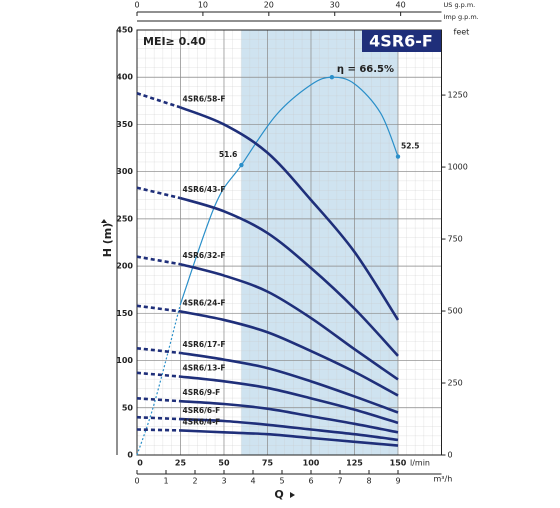 The image size is (560, 508). I want to click on efficiency-label: 52.5, so click(410, 146).